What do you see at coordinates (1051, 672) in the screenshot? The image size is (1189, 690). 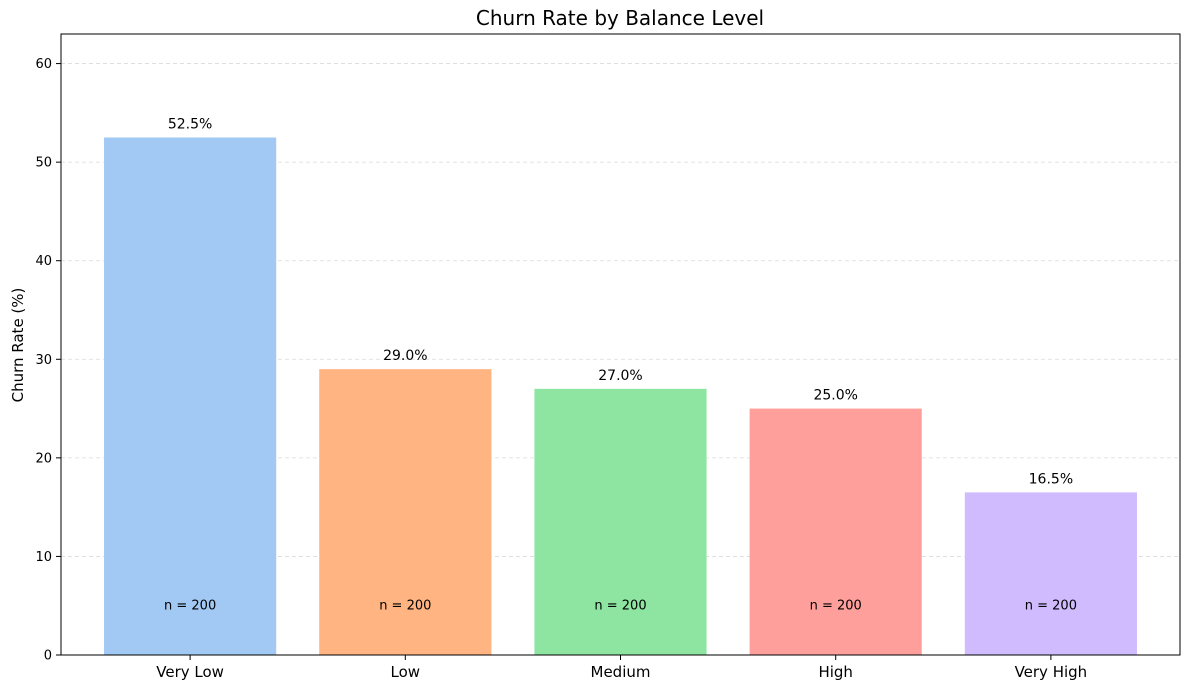 I see `x-tick-label: Very High` at bounding box center [1051, 672].